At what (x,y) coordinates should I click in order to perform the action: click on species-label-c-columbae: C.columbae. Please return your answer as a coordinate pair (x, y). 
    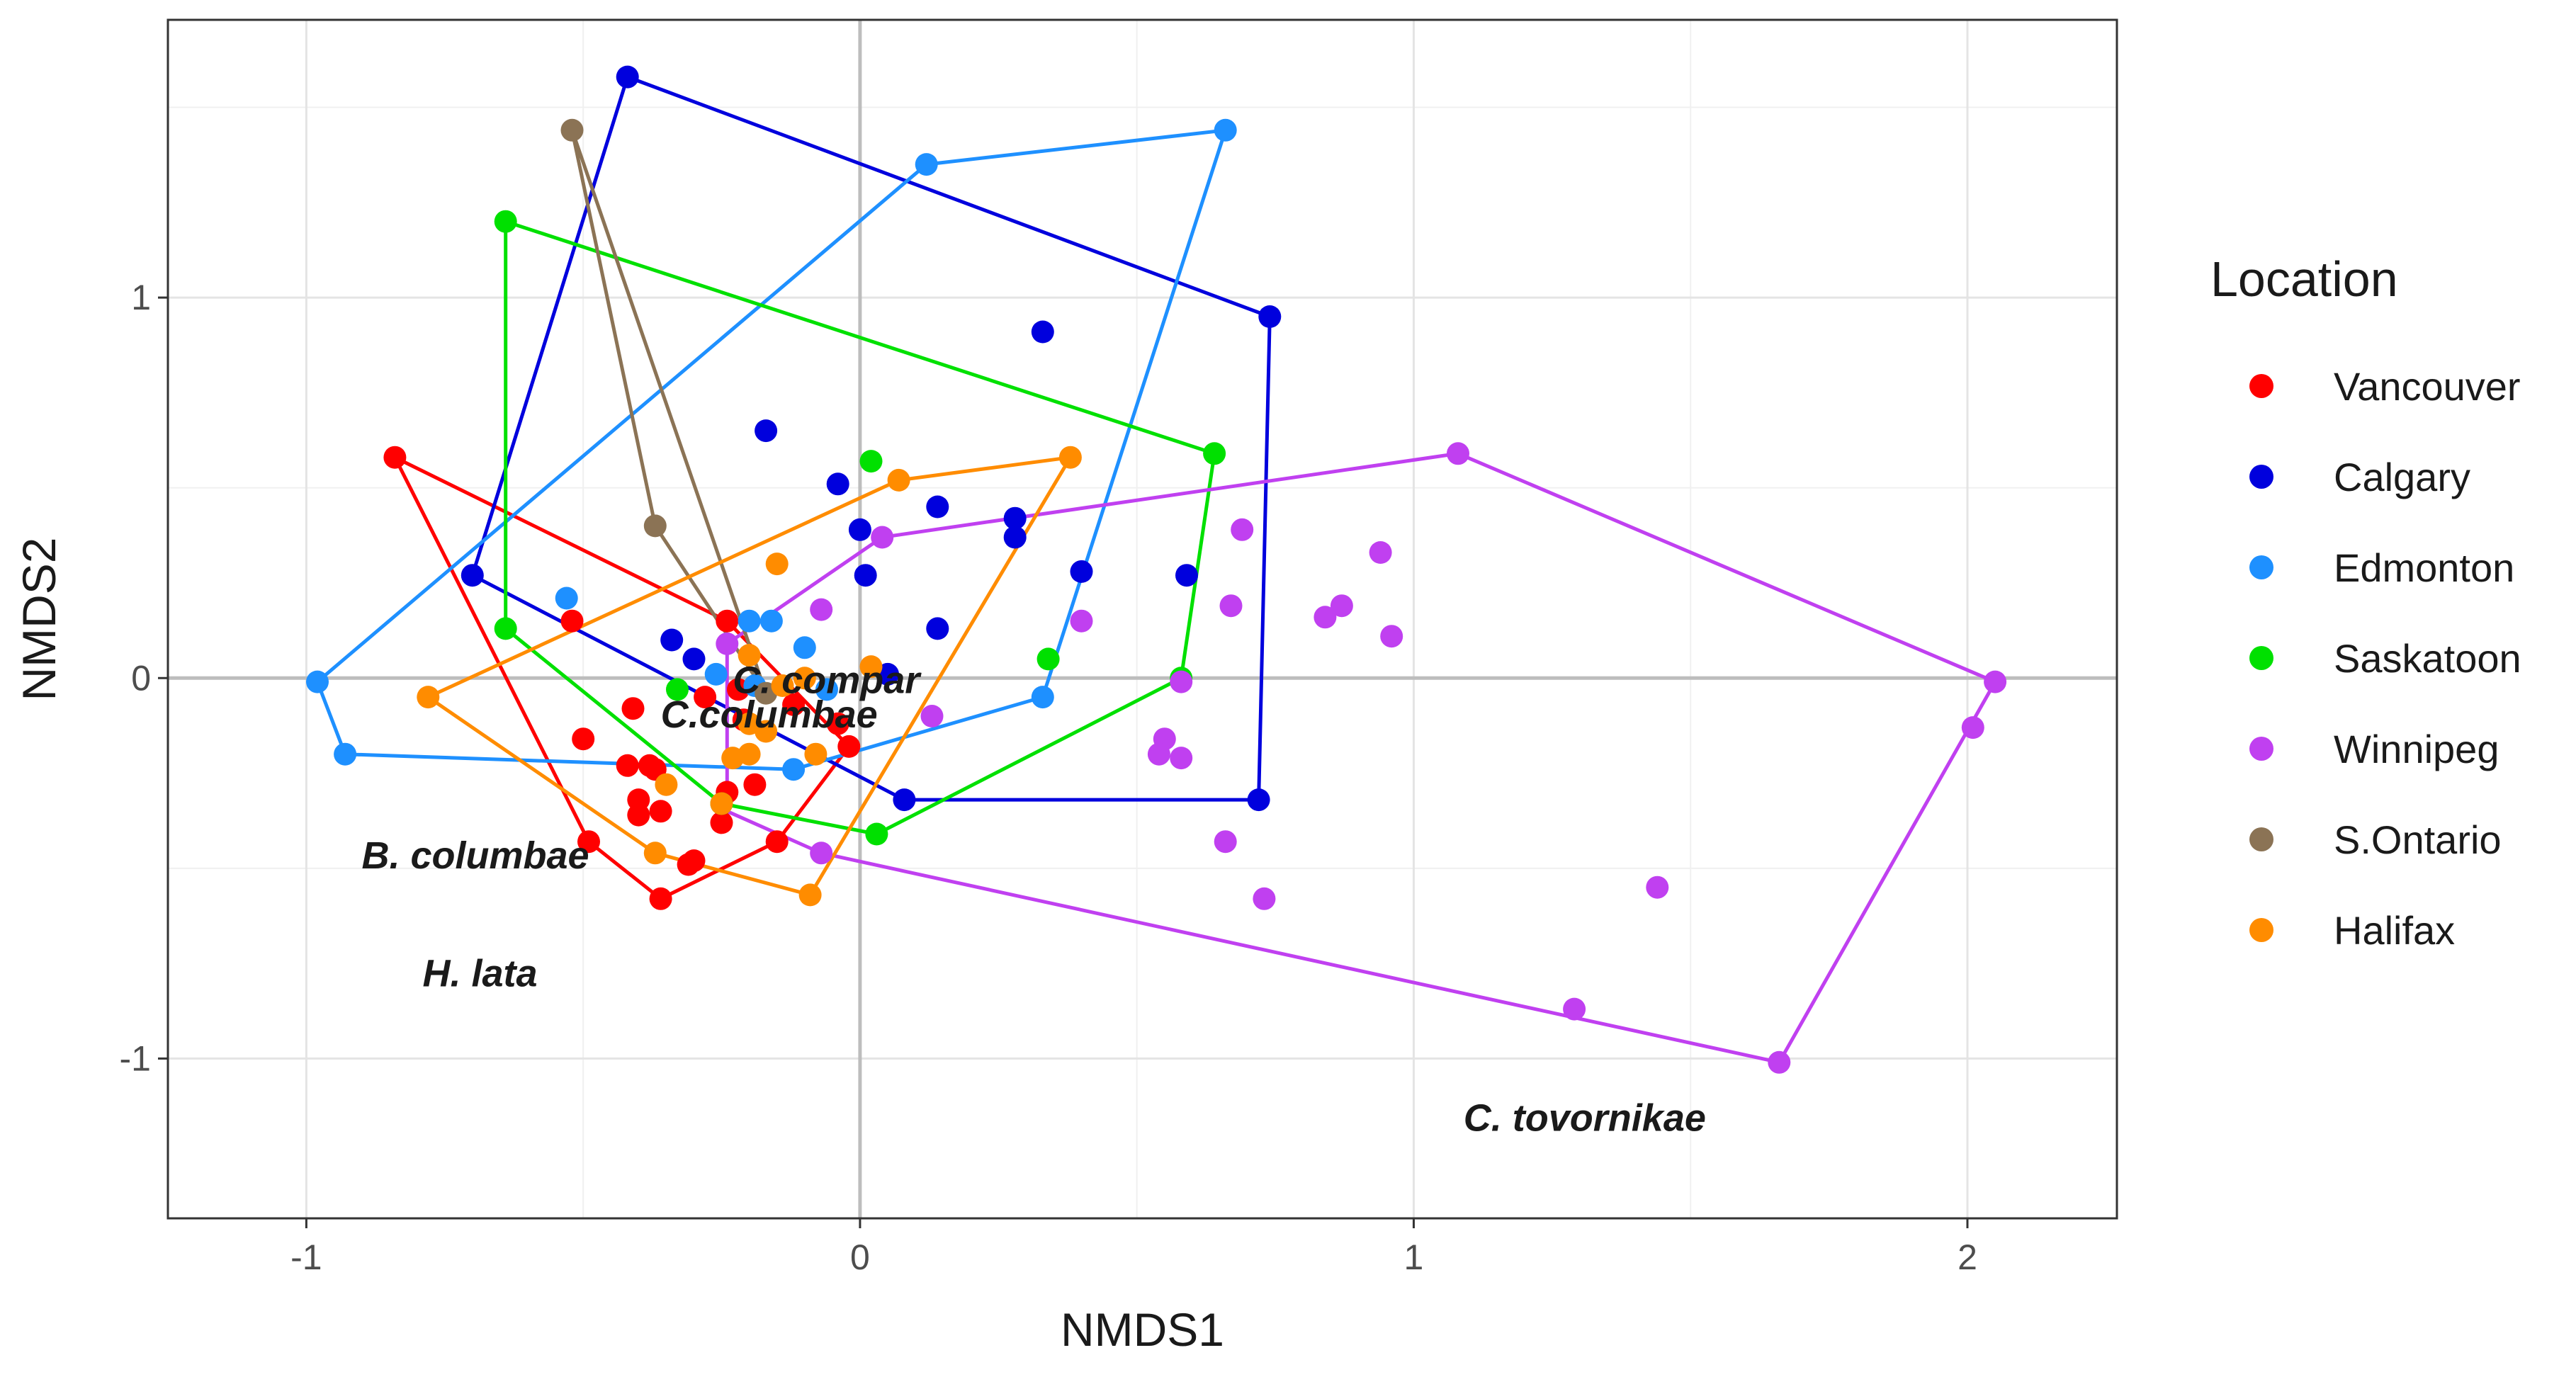
    Looking at the image, I should click on (769, 715).